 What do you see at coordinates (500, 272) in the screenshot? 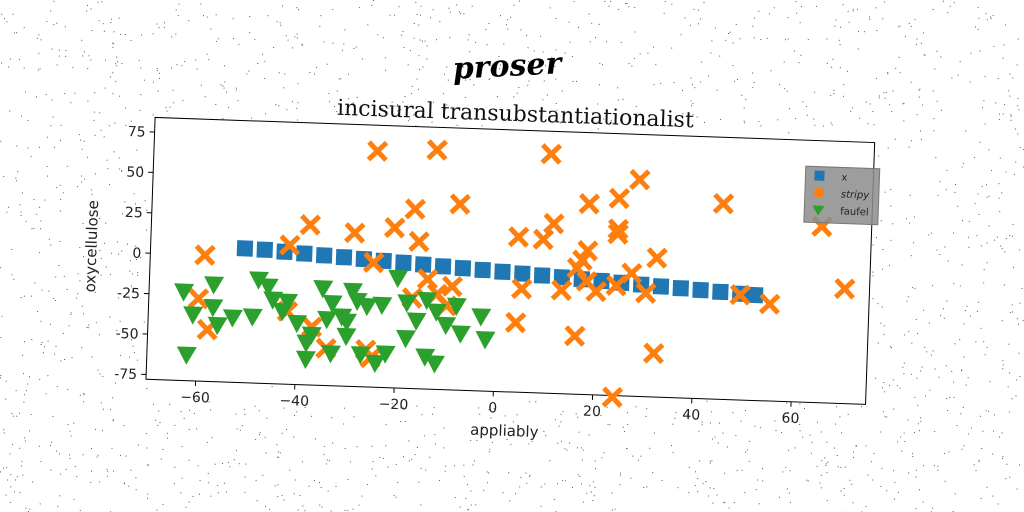
I see `series-x` at bounding box center [500, 272].